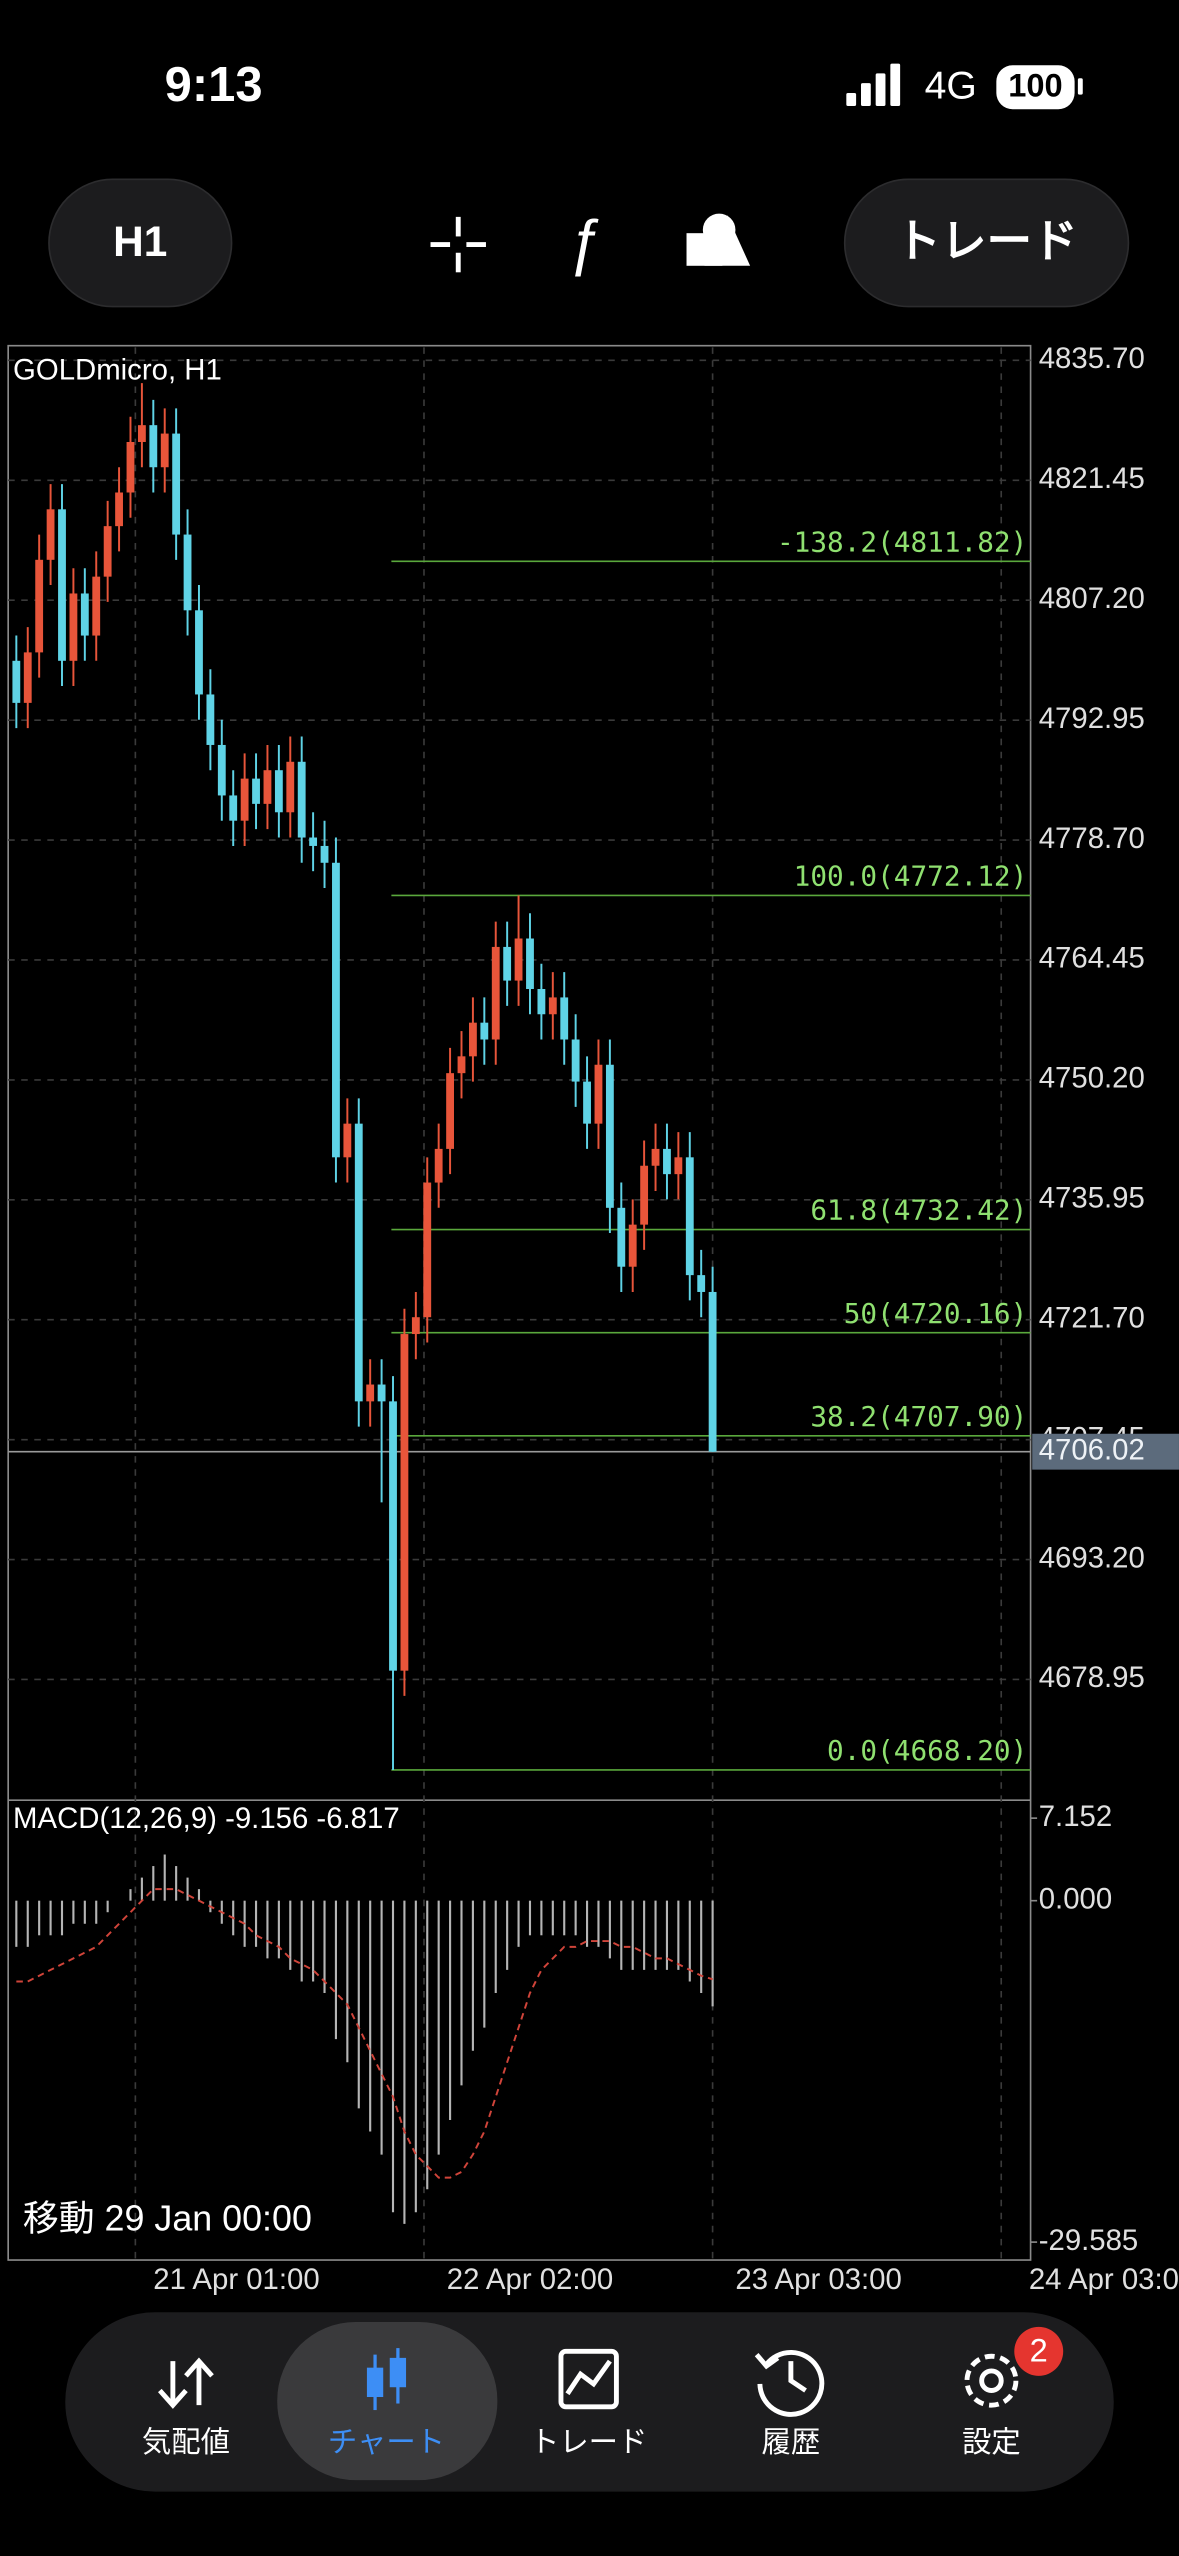 The image size is (1179, 2556). What do you see at coordinates (789, 2383) in the screenshot?
I see `history-icon` at bounding box center [789, 2383].